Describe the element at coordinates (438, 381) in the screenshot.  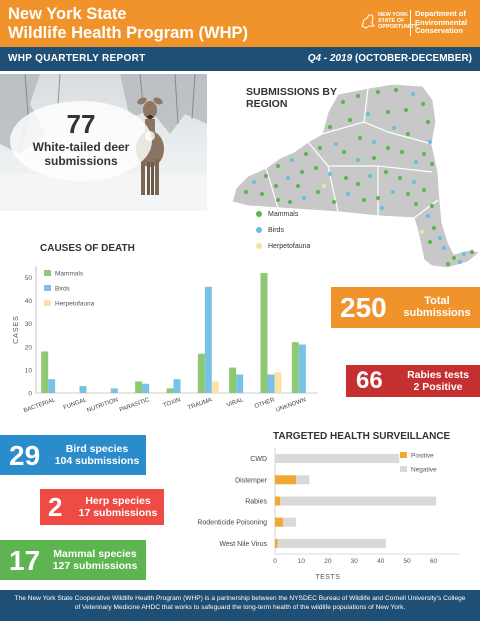
I see `rabies-tests-label: Rabies tests 2 Positive` at that location.